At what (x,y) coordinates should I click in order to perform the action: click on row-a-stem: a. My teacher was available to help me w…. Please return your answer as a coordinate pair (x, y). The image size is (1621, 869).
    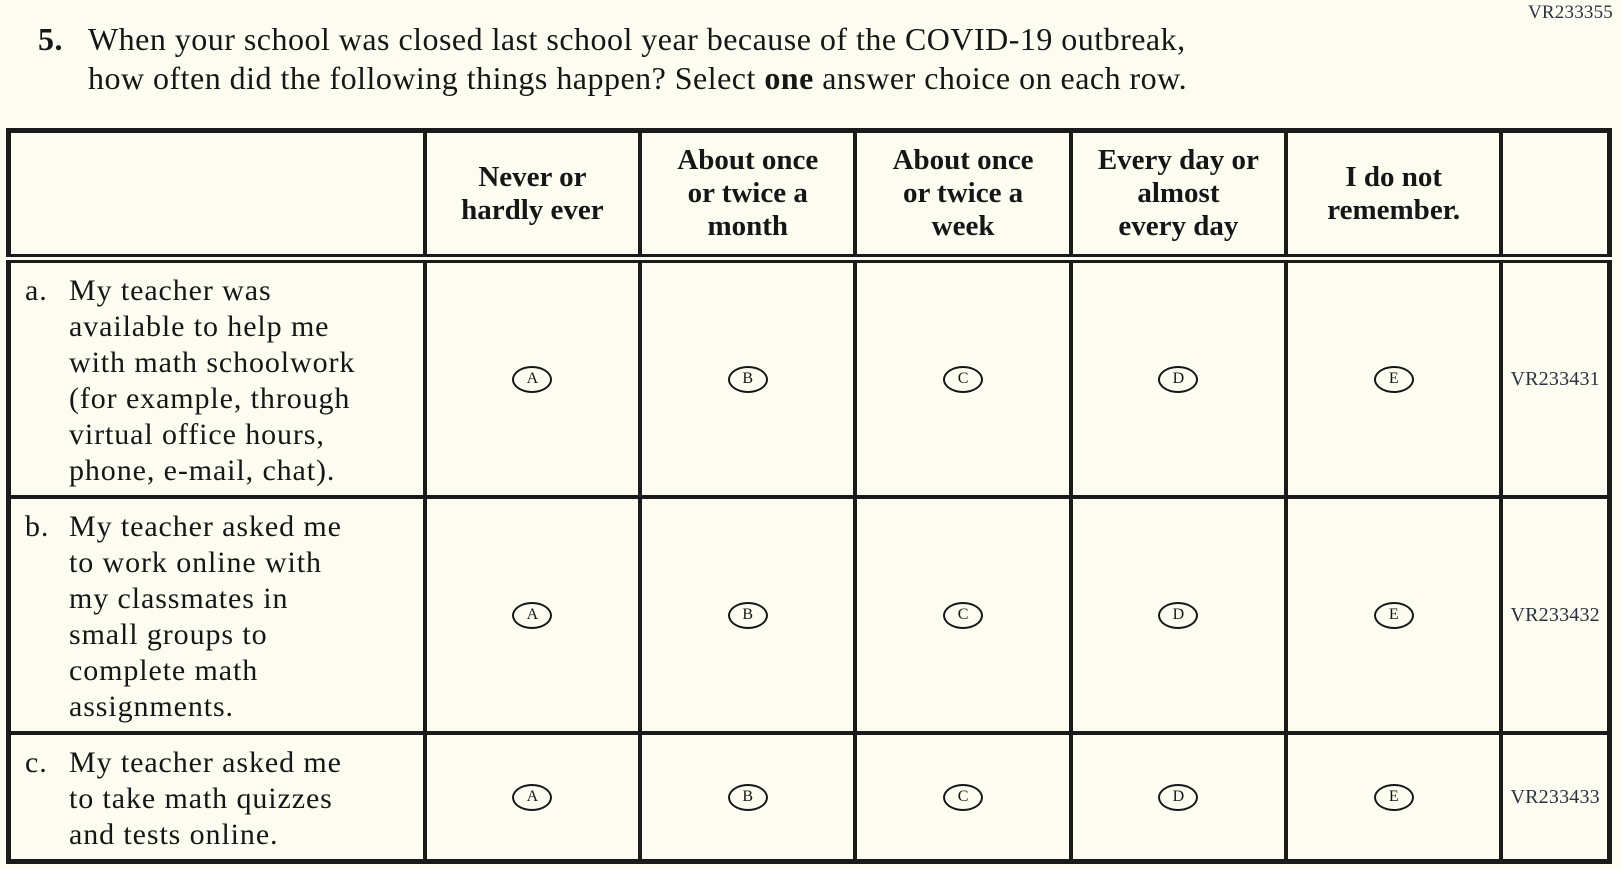
    Looking at the image, I should click on (221, 381).